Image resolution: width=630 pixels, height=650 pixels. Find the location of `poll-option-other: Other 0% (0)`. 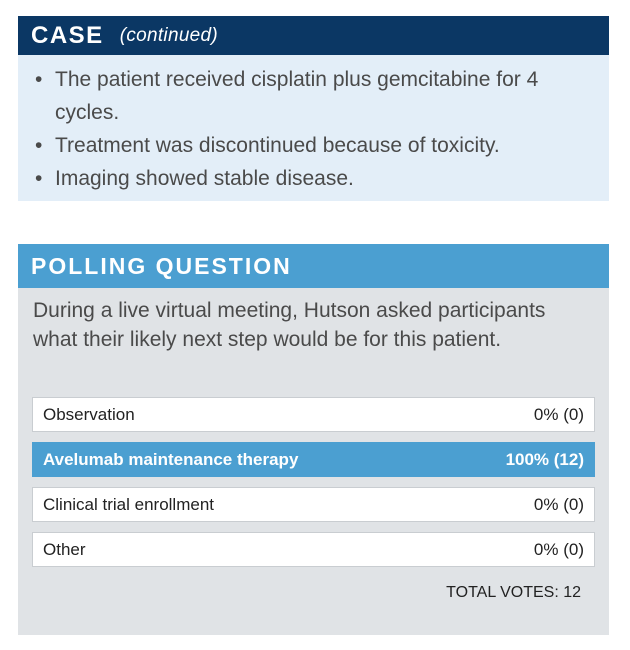

poll-option-other: Other 0% (0) is located at coordinates (313, 549).